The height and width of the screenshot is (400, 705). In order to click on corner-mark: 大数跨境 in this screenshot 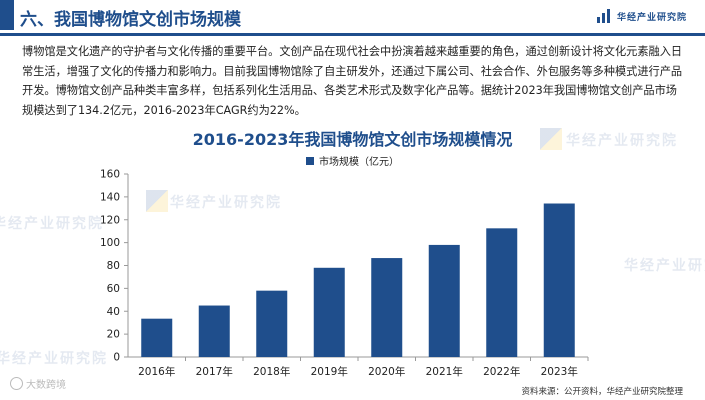, I will do `click(38, 383)`.